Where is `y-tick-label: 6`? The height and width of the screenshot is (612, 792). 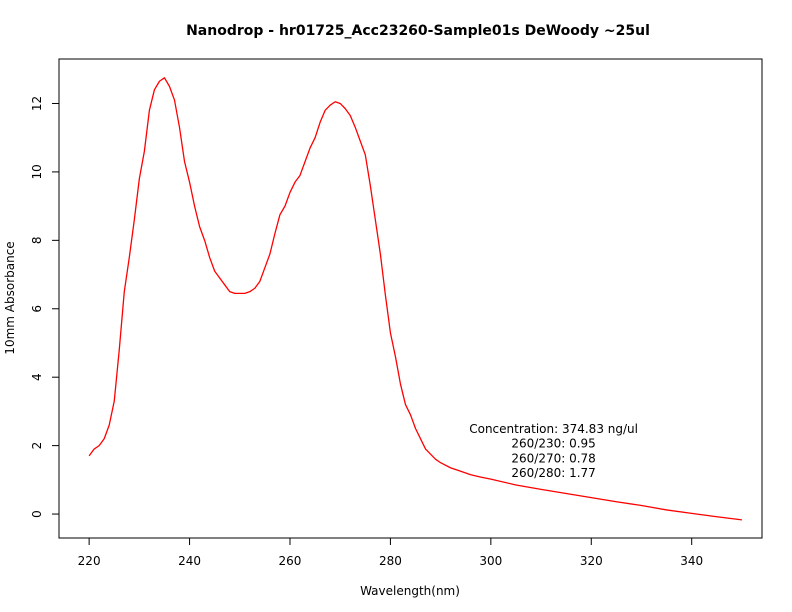
y-tick-label: 6 is located at coordinates (37, 309).